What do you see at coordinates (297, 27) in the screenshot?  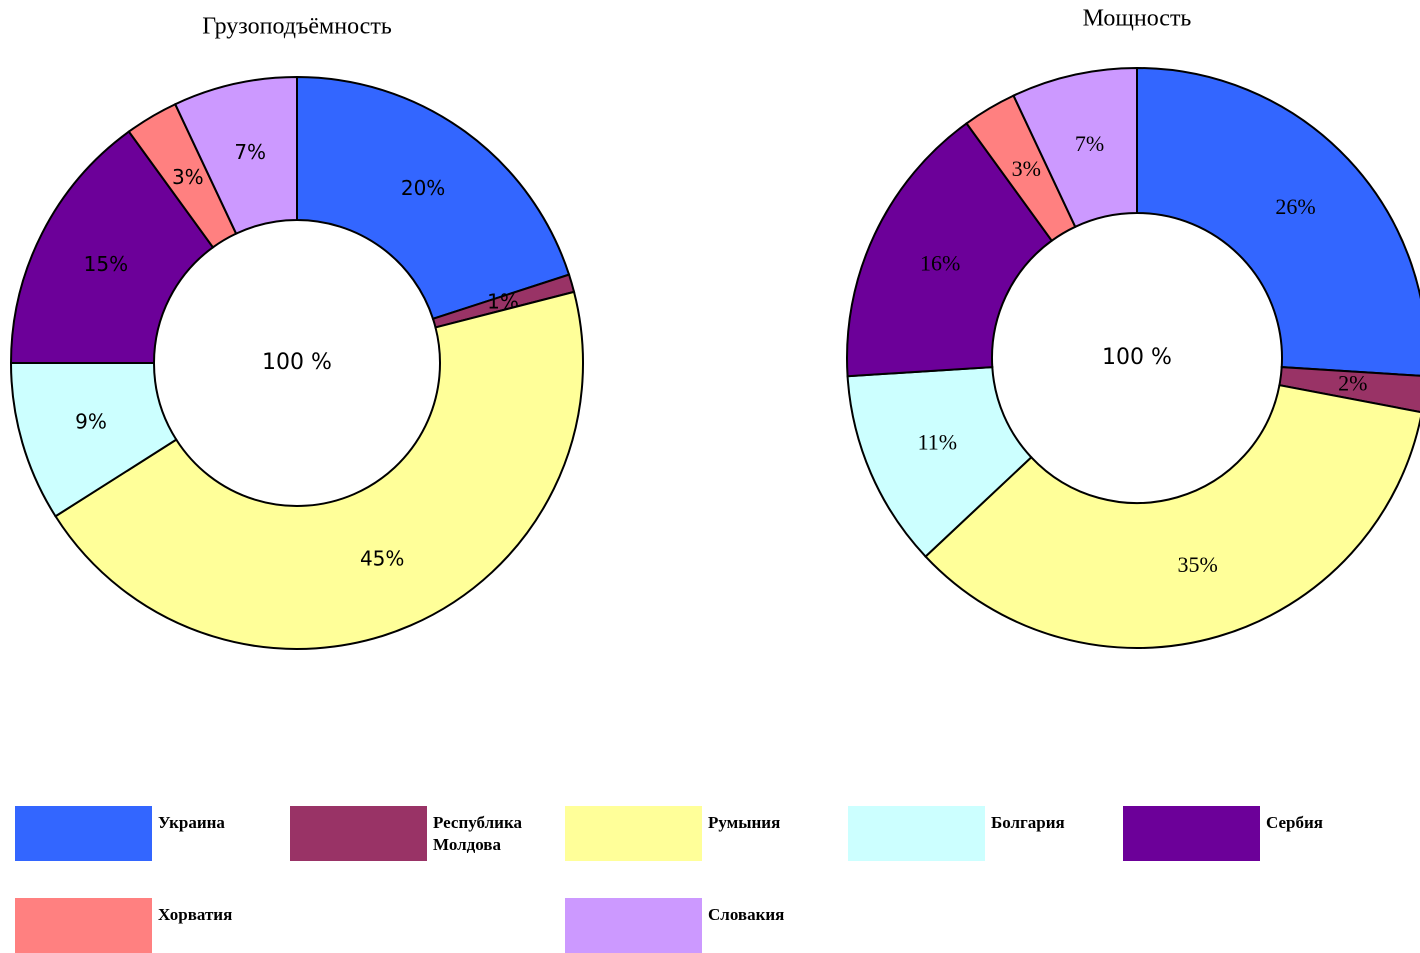 I see `chart-title: Грузоподъёмность` at bounding box center [297, 27].